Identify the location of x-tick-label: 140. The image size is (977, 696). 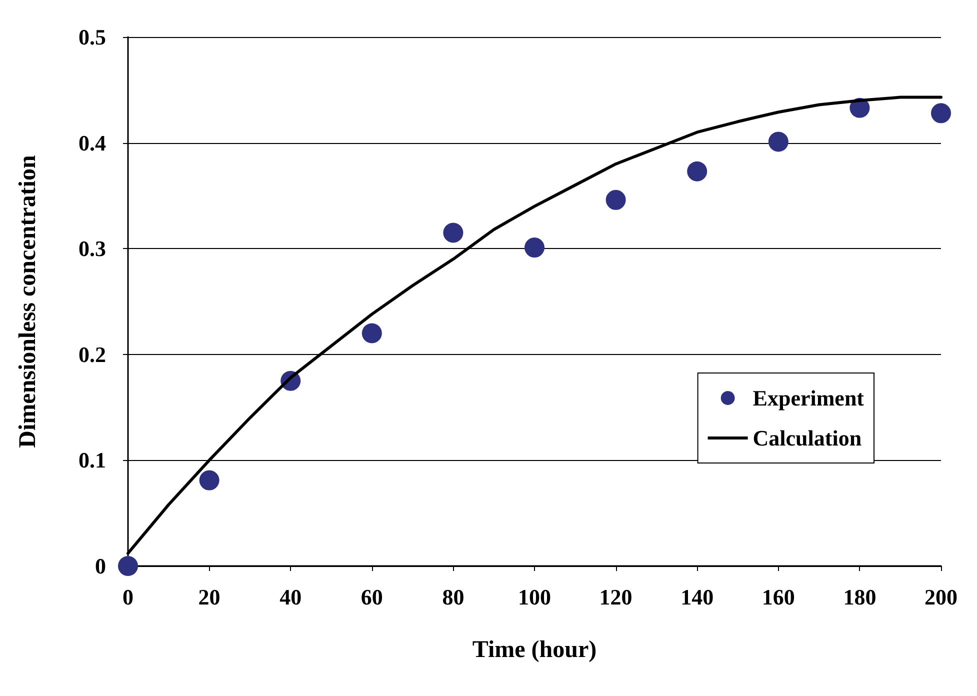
(697, 597).